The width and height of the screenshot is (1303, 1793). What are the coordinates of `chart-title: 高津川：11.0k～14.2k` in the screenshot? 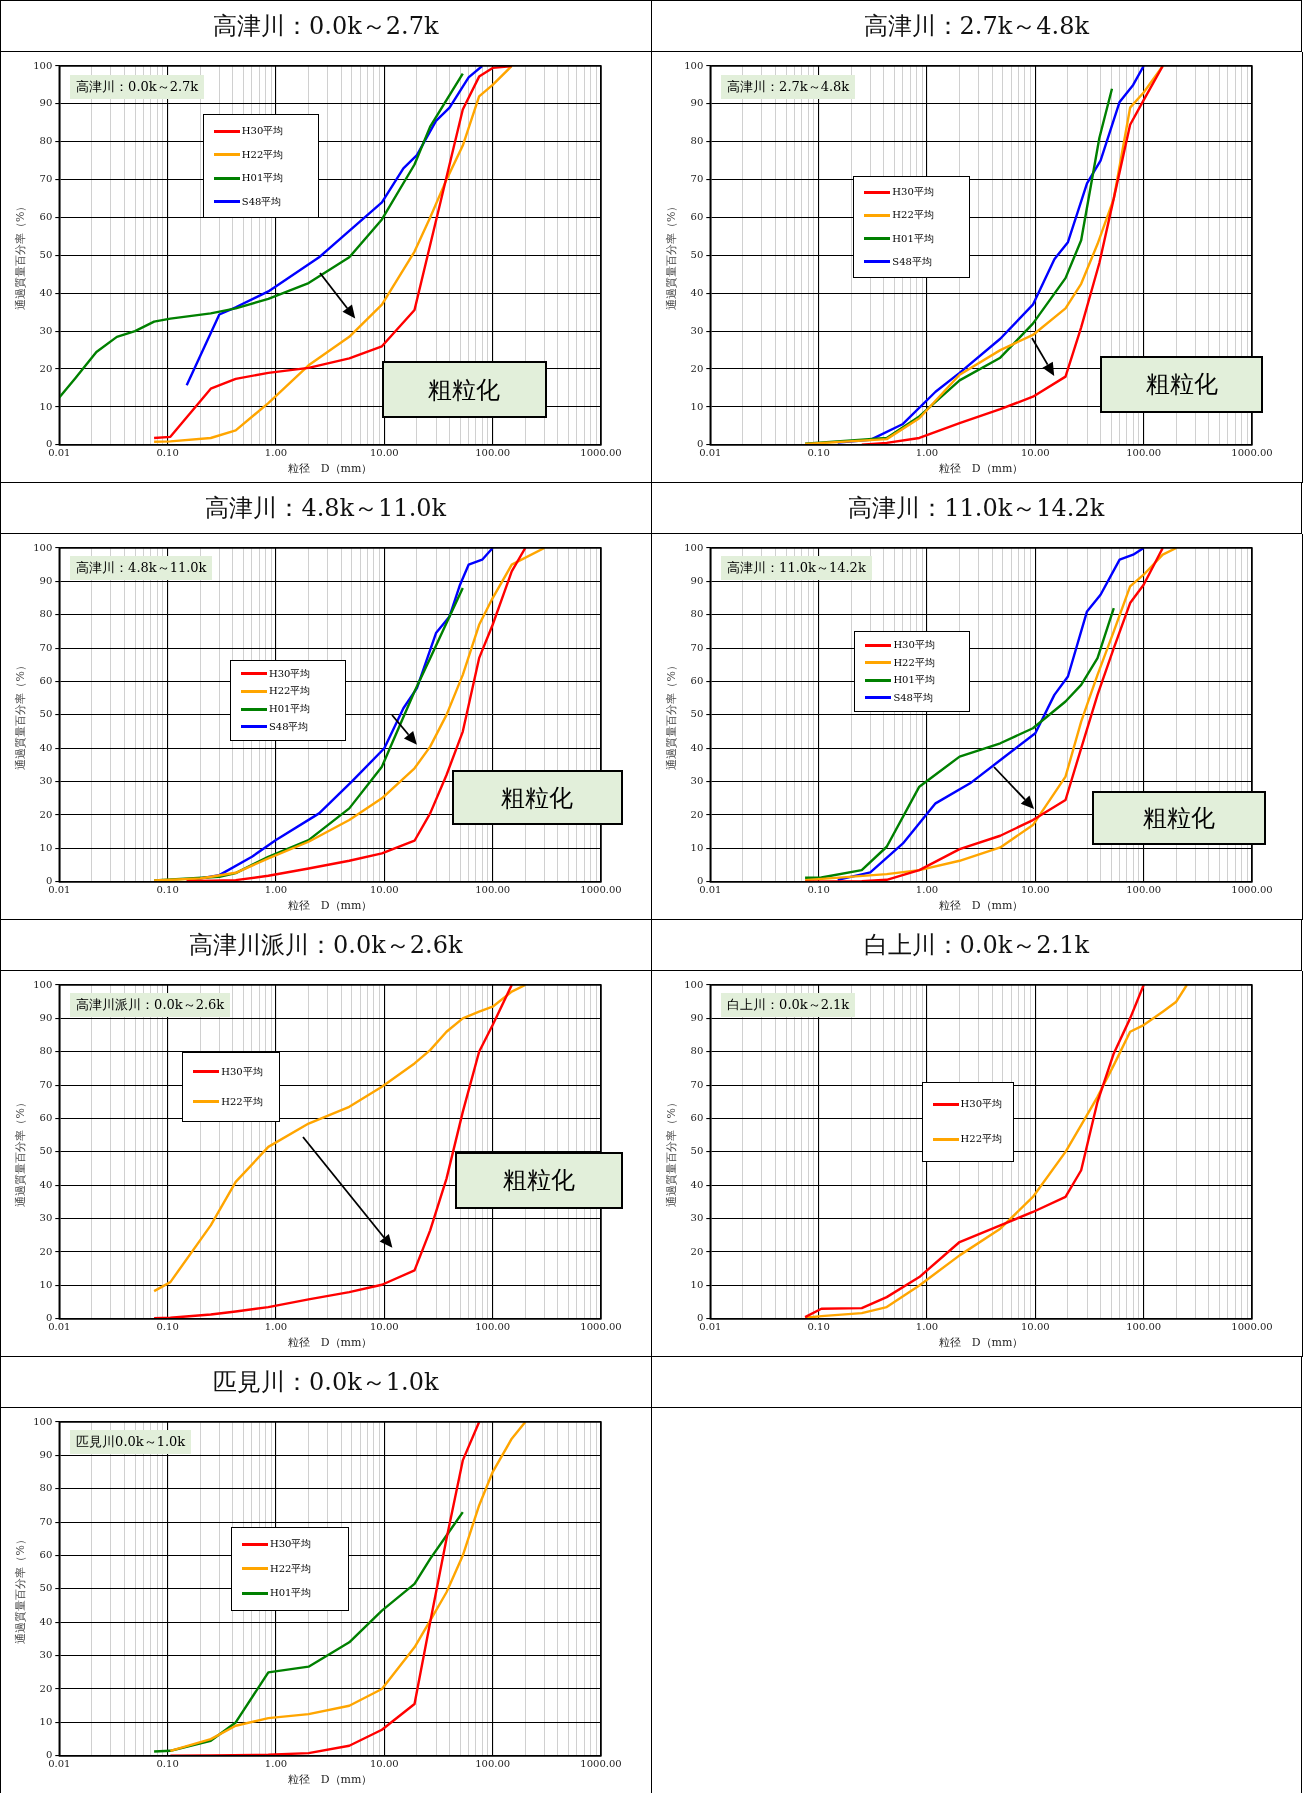 It's located at (976, 508).